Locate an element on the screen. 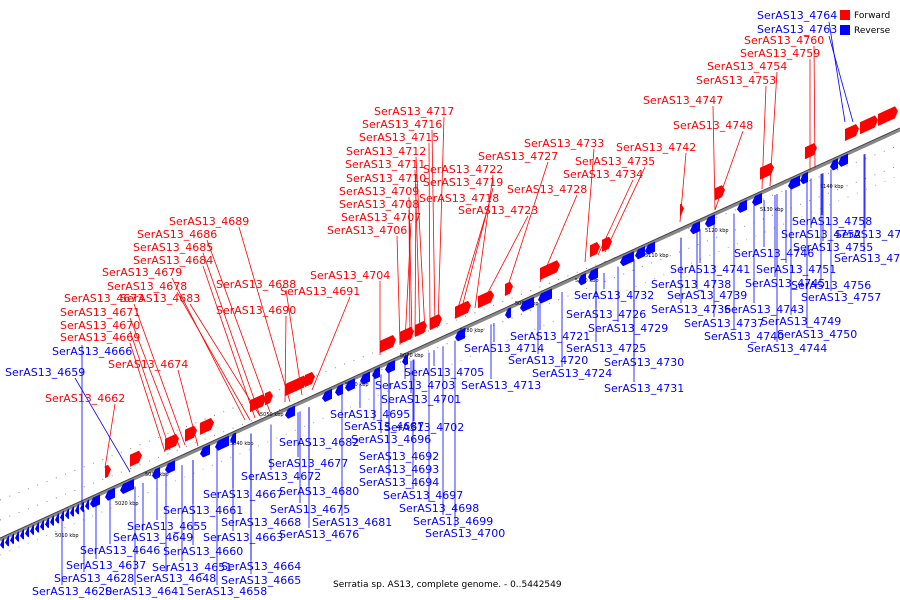 The image size is (900, 600). reverse-gene-label: SerAS13_4745 is located at coordinates (785, 283).